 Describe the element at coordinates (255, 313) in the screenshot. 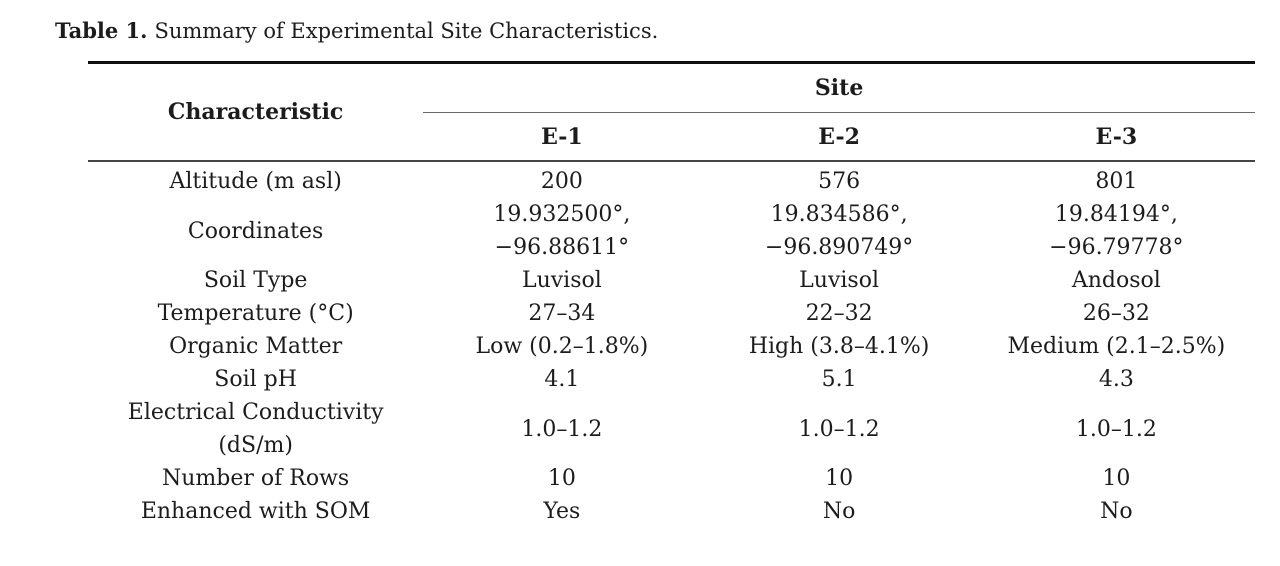

I see `characteristic-cell: Temperature (°C)` at that location.